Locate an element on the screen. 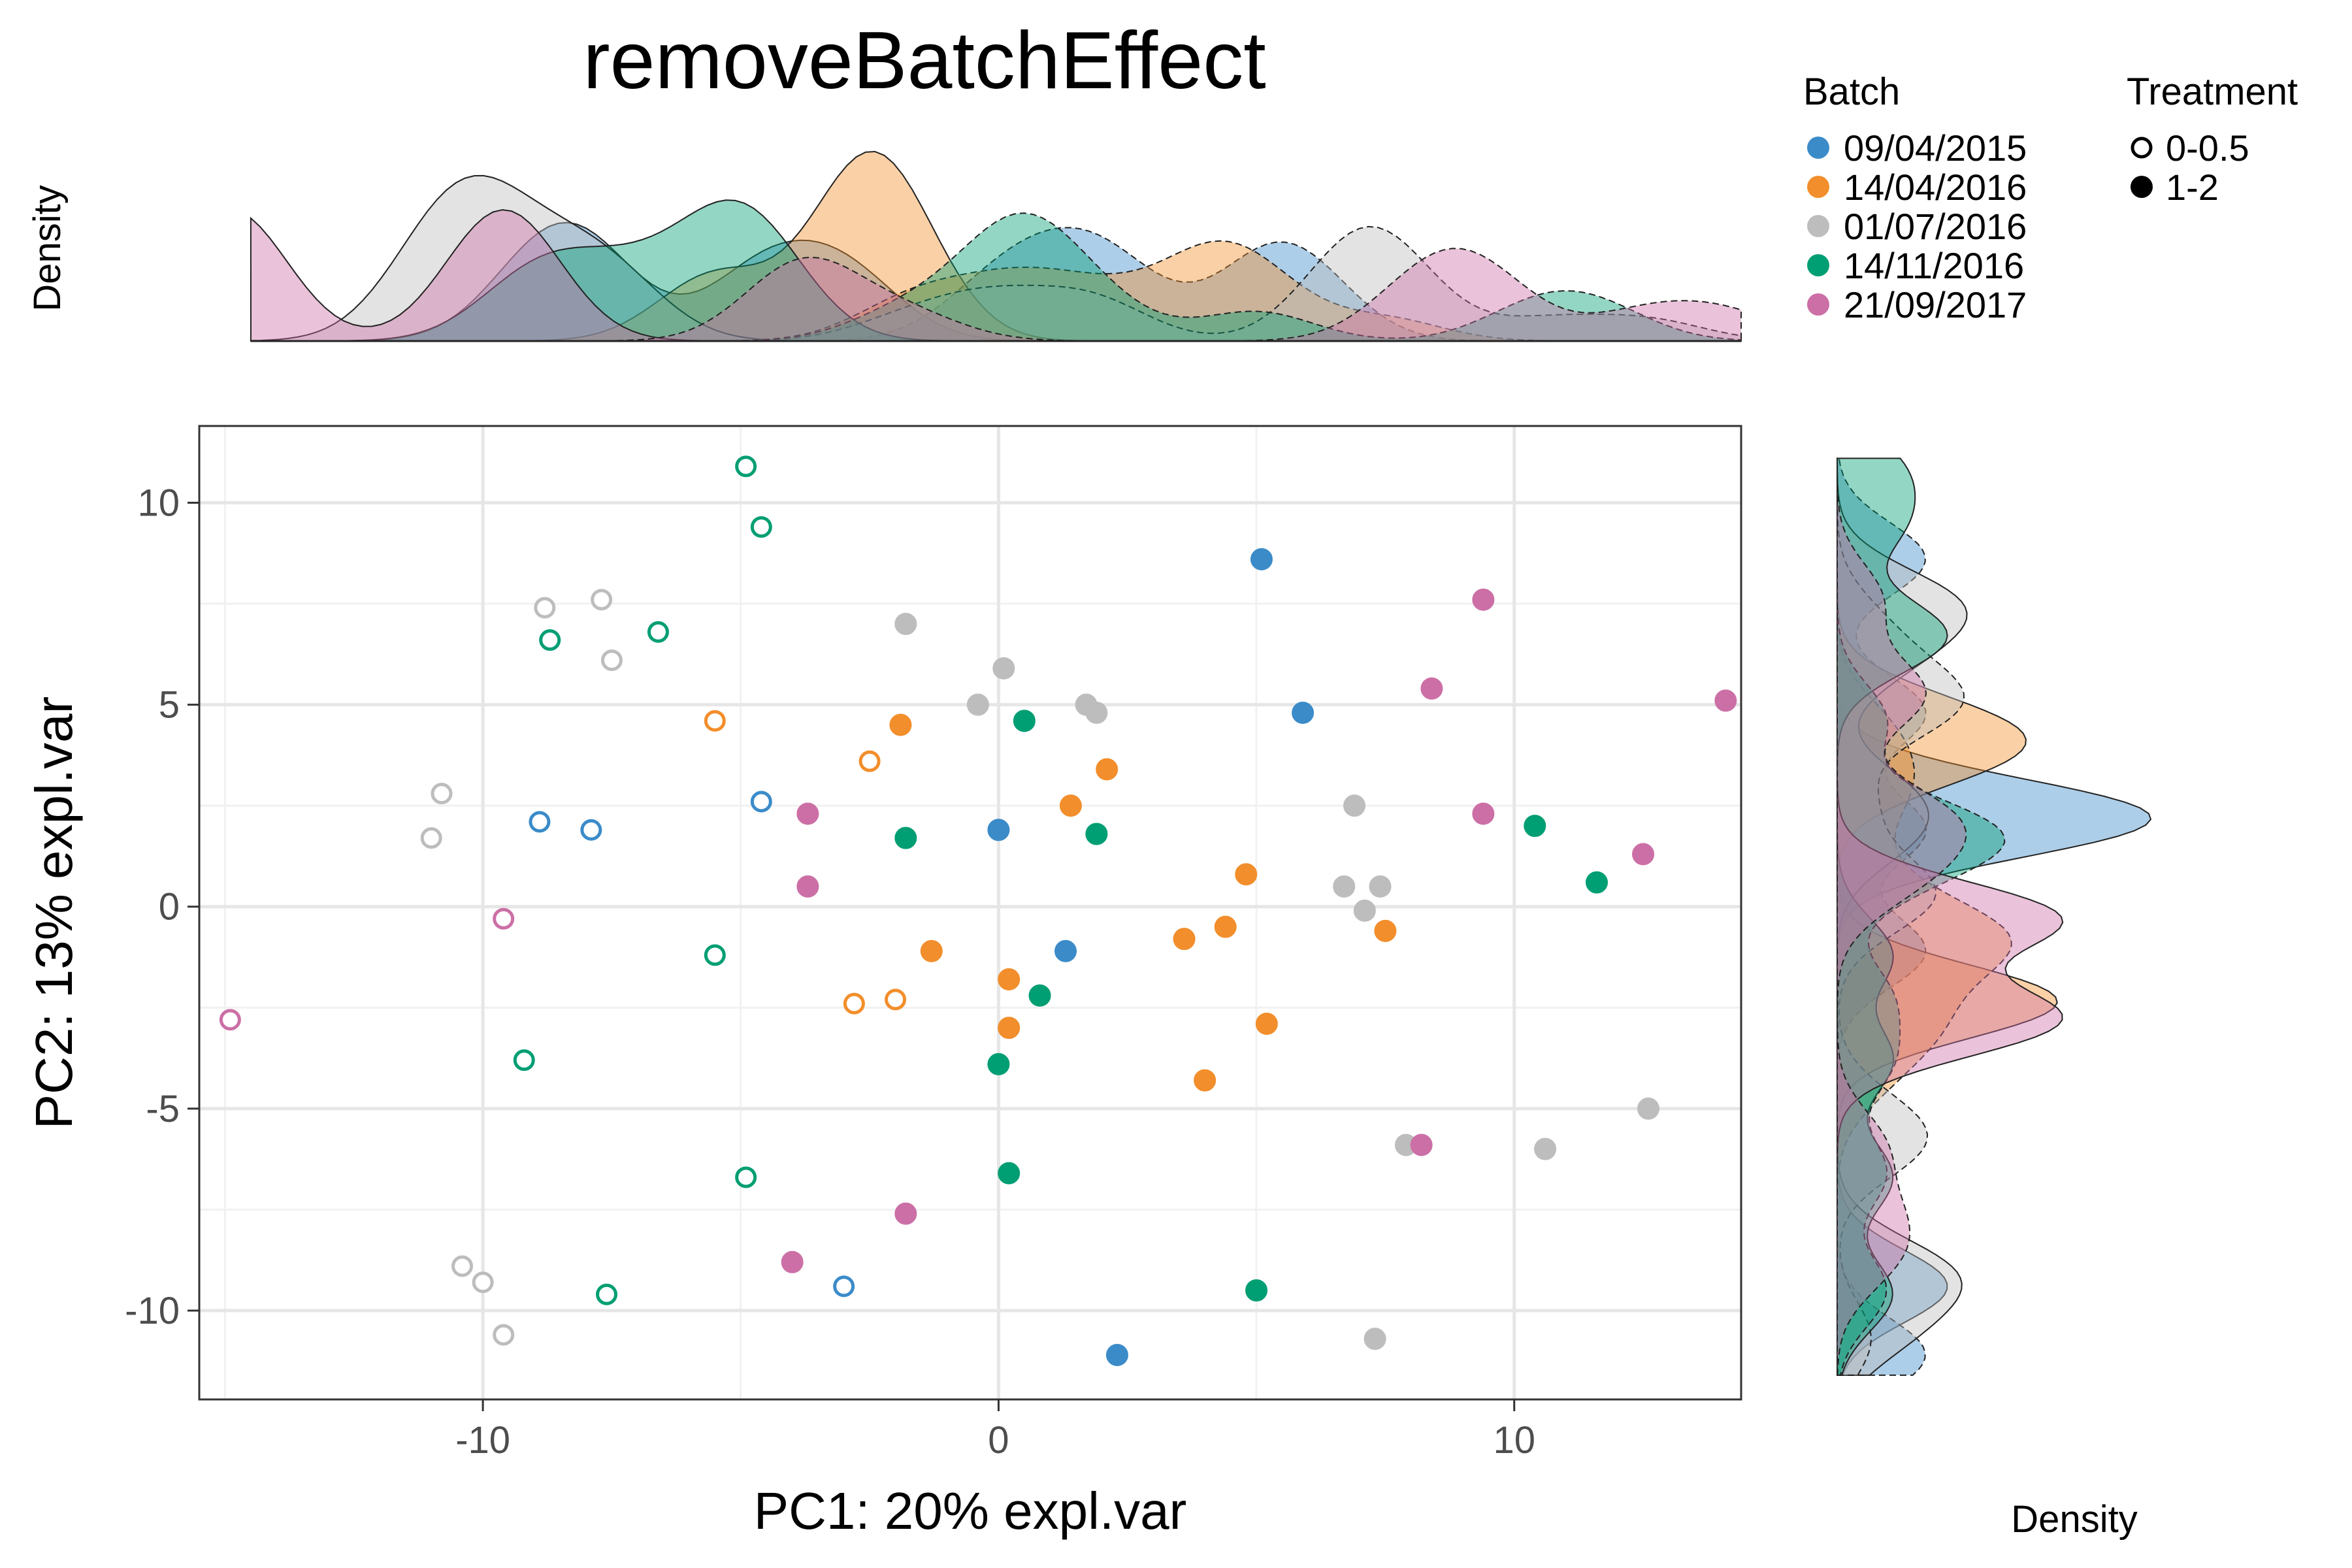 Image resolution: width=2352 pixels, height=1568 pixels. treatment-legend: Treatment 0-0.51-2 is located at coordinates (2212, 139).